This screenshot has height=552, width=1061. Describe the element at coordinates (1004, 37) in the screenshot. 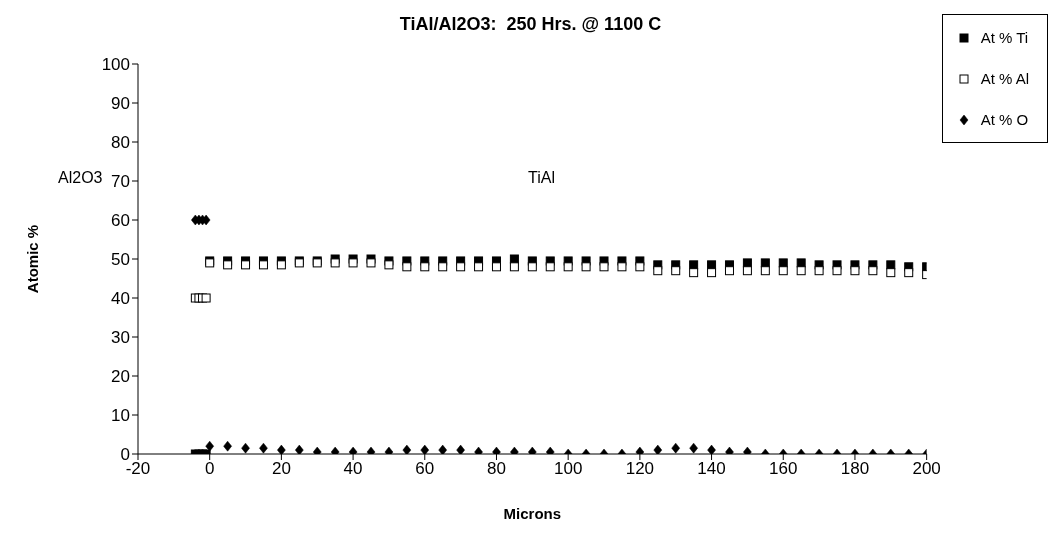

I see `legend-label: At % Ti` at that location.